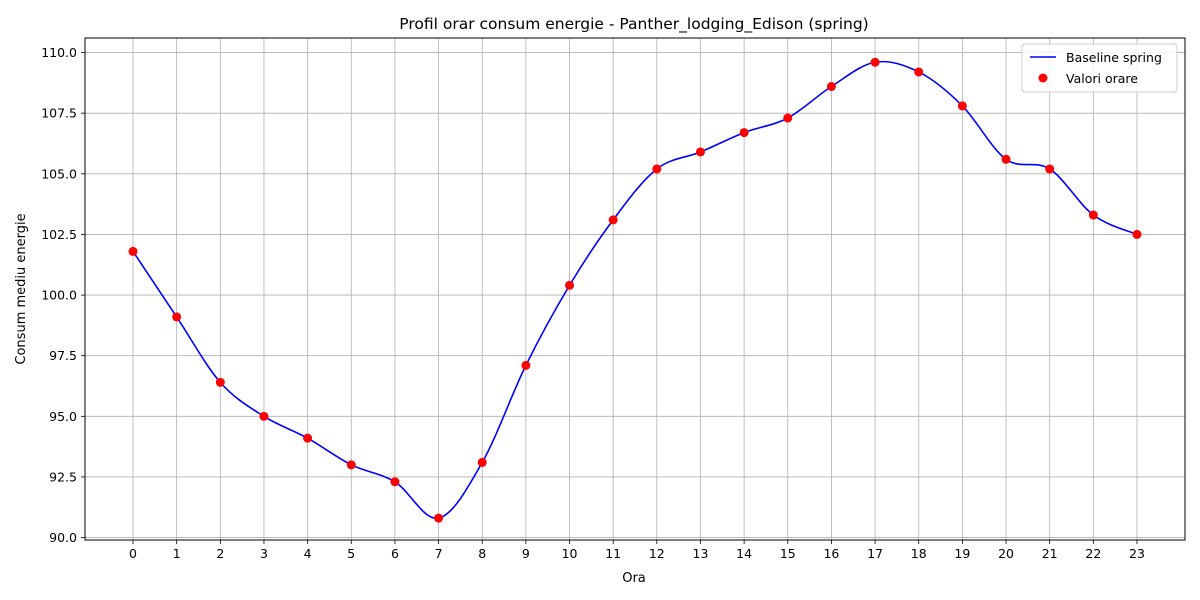  Describe the element at coordinates (59, 295) in the screenshot. I see `y-tick-label: 100.0` at that location.